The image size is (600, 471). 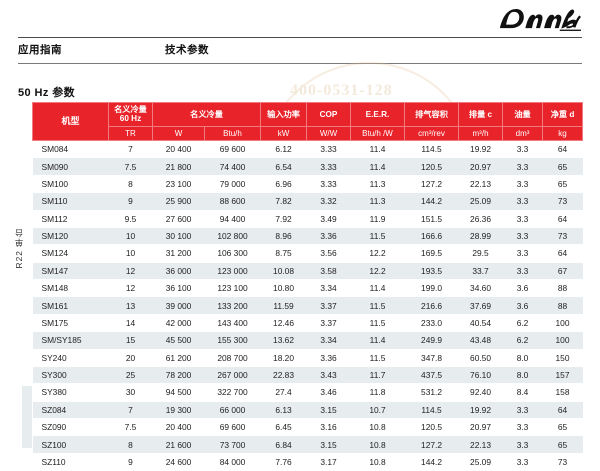 I want to click on cell-kw: 13.62, so click(x=283, y=340).